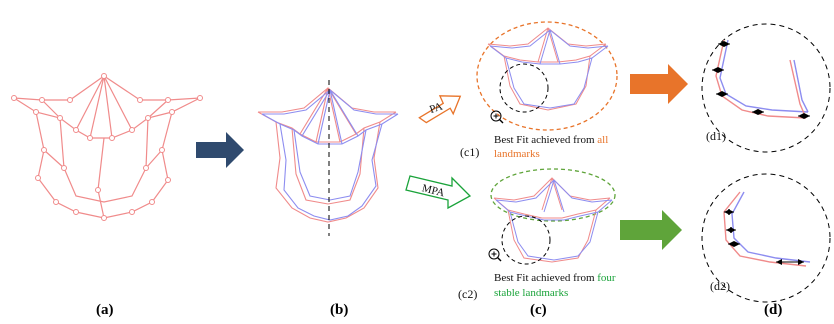 This screenshot has width=834, height=324. I want to click on arrow-c1-to-d1, so click(659, 84).